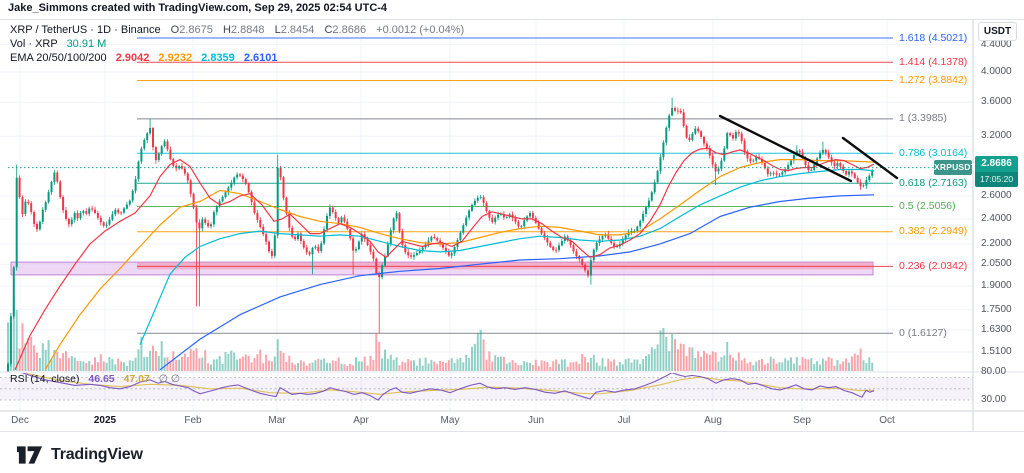 The height and width of the screenshot is (473, 1024). What do you see at coordinates (933, 80) in the screenshot?
I see `fib-level-label: 1.272 (3.8842)` at bounding box center [933, 80].